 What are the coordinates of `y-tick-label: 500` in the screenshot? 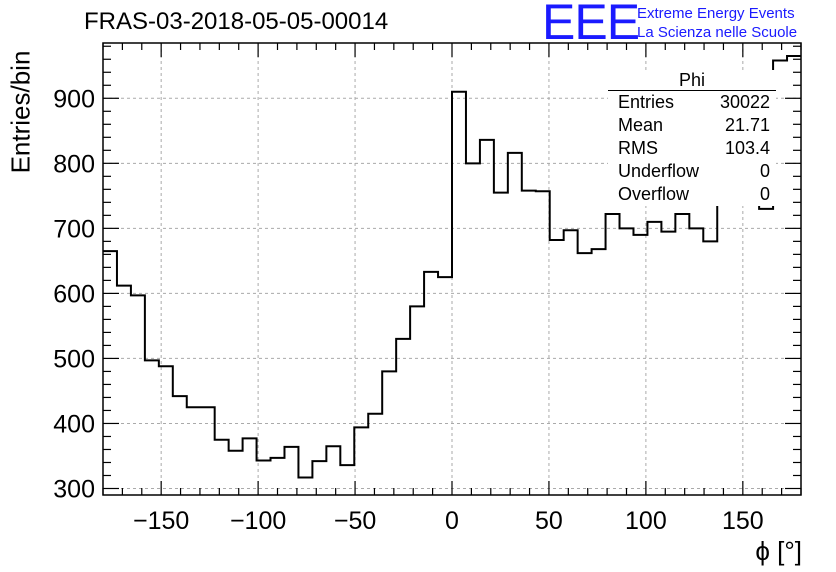 It's located at (74, 359).